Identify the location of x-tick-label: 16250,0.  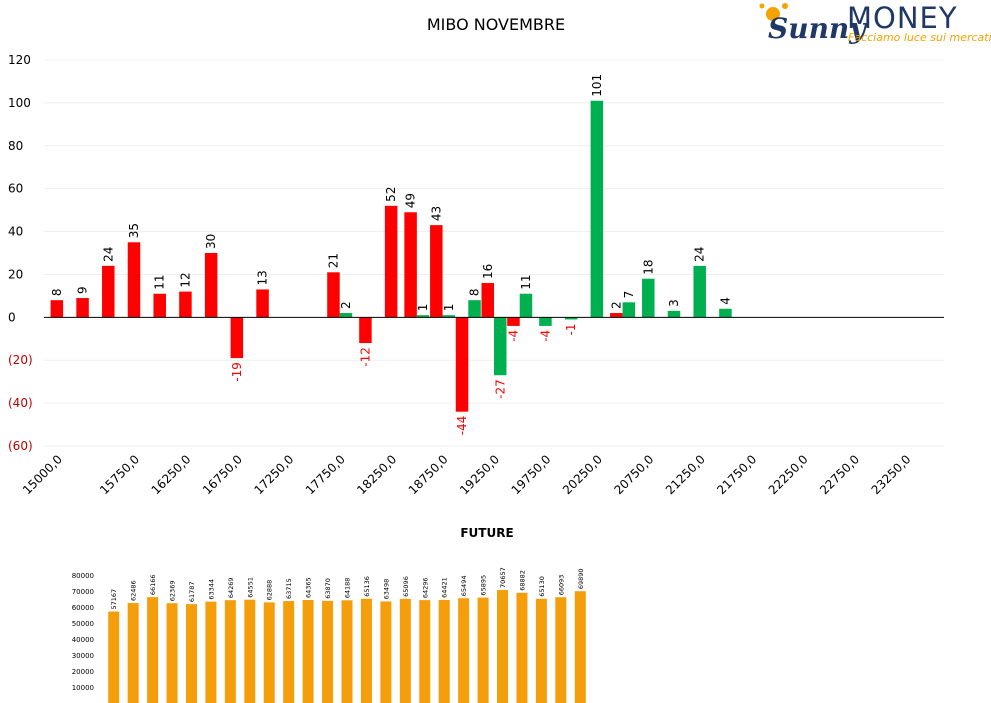
(171, 474).